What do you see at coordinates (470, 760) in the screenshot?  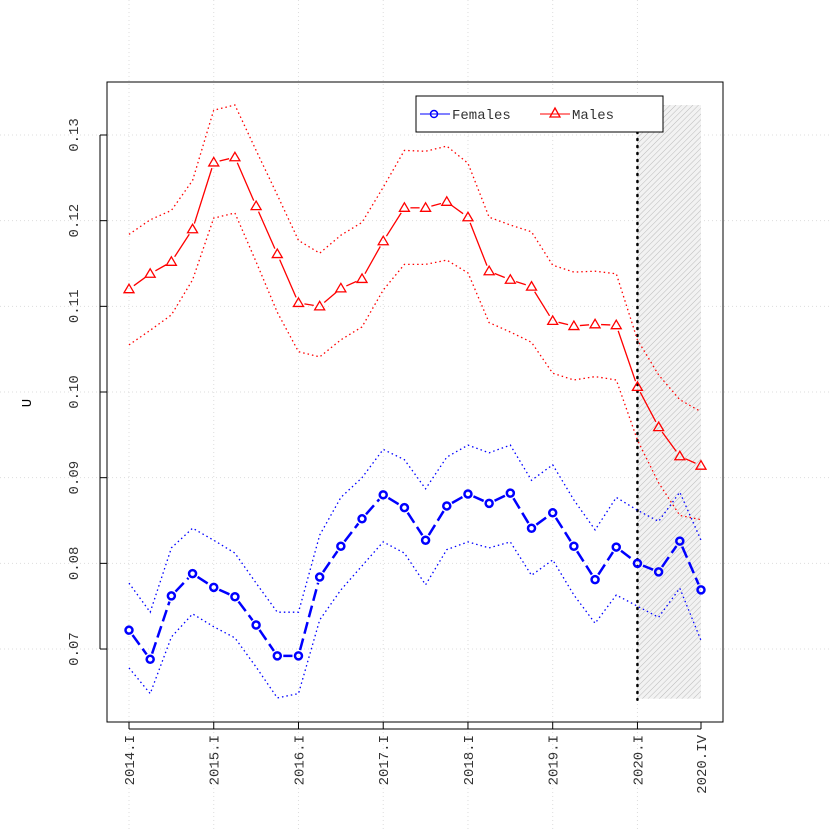 I see `x-tick-label: 2018.I` at bounding box center [470, 760].